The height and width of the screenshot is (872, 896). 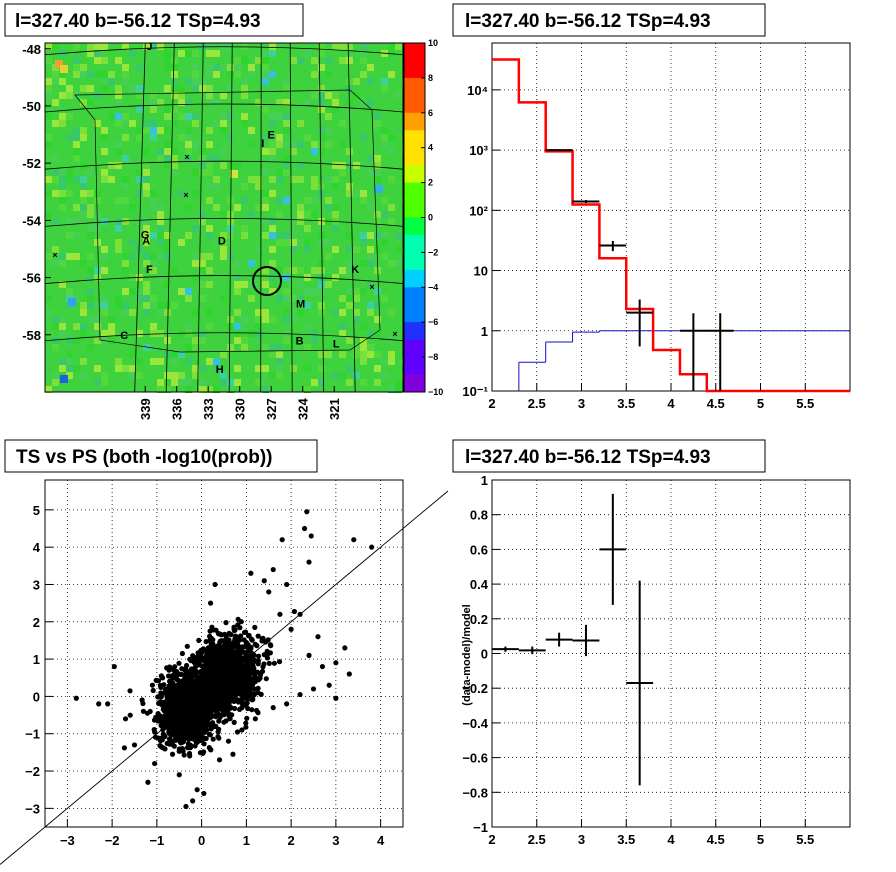 I want to click on y-tick-label: 0.2, so click(x=479, y=619).